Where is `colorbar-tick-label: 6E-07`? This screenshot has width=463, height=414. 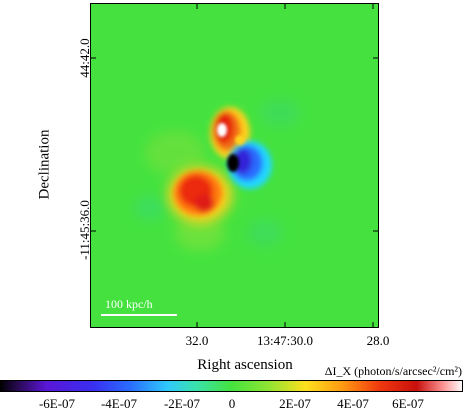 colorbar-tick-label: 6E-07 is located at coordinates (408, 403).